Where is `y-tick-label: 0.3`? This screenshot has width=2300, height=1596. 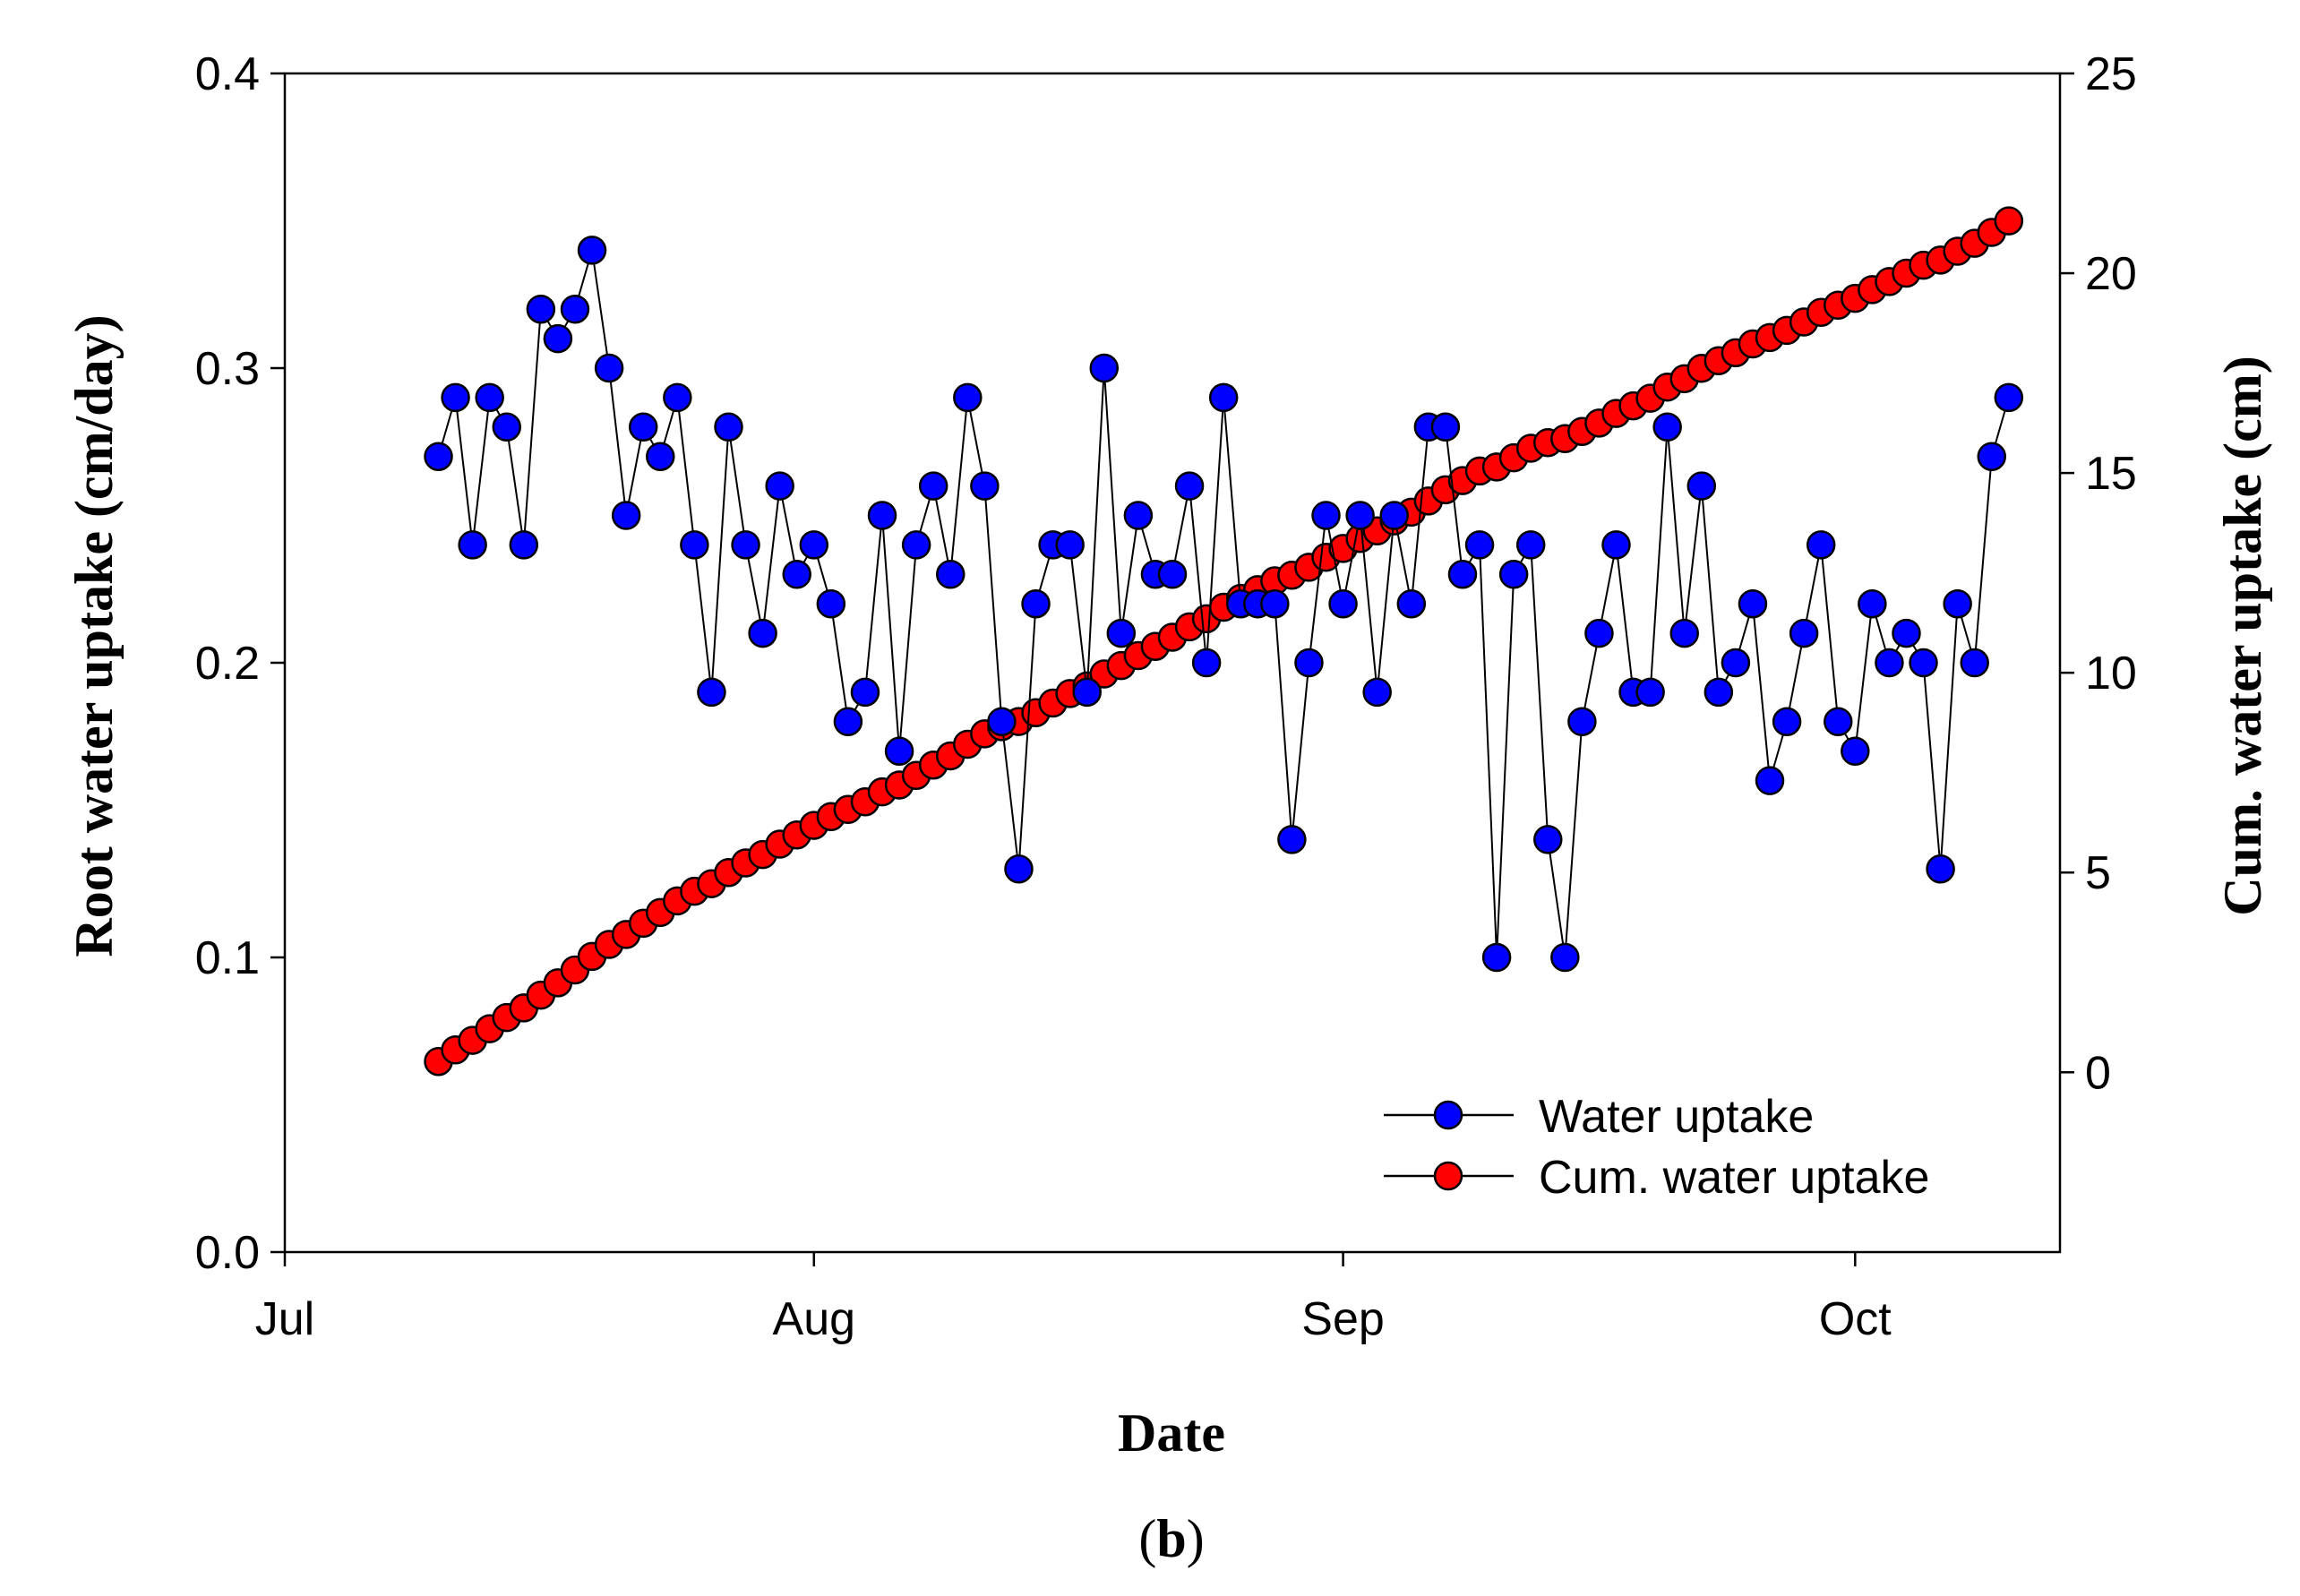
y-tick-label: 0.3 is located at coordinates (227, 369).